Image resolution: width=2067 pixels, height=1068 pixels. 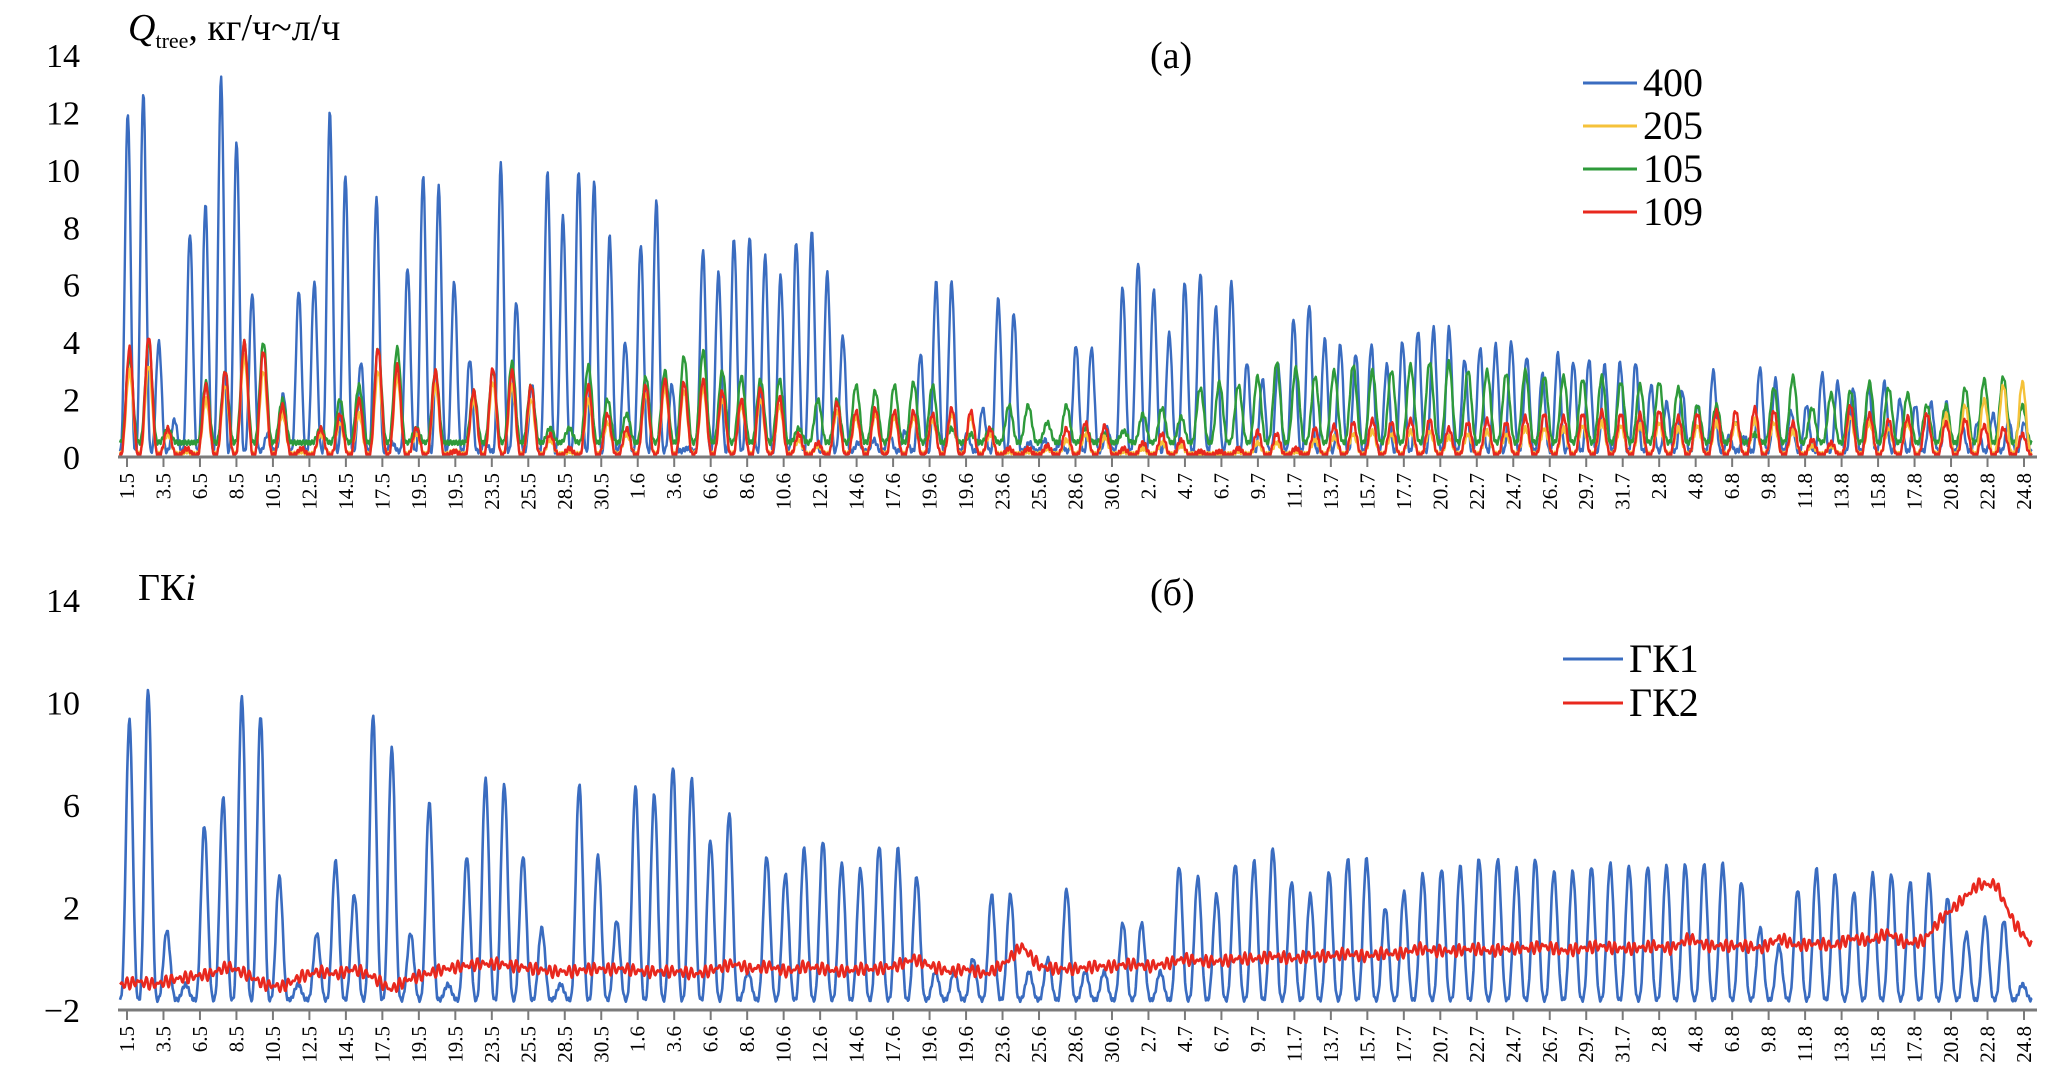 What do you see at coordinates (674, 486) in the screenshot?
I see `x-tick-label: 3.6` at bounding box center [674, 486].